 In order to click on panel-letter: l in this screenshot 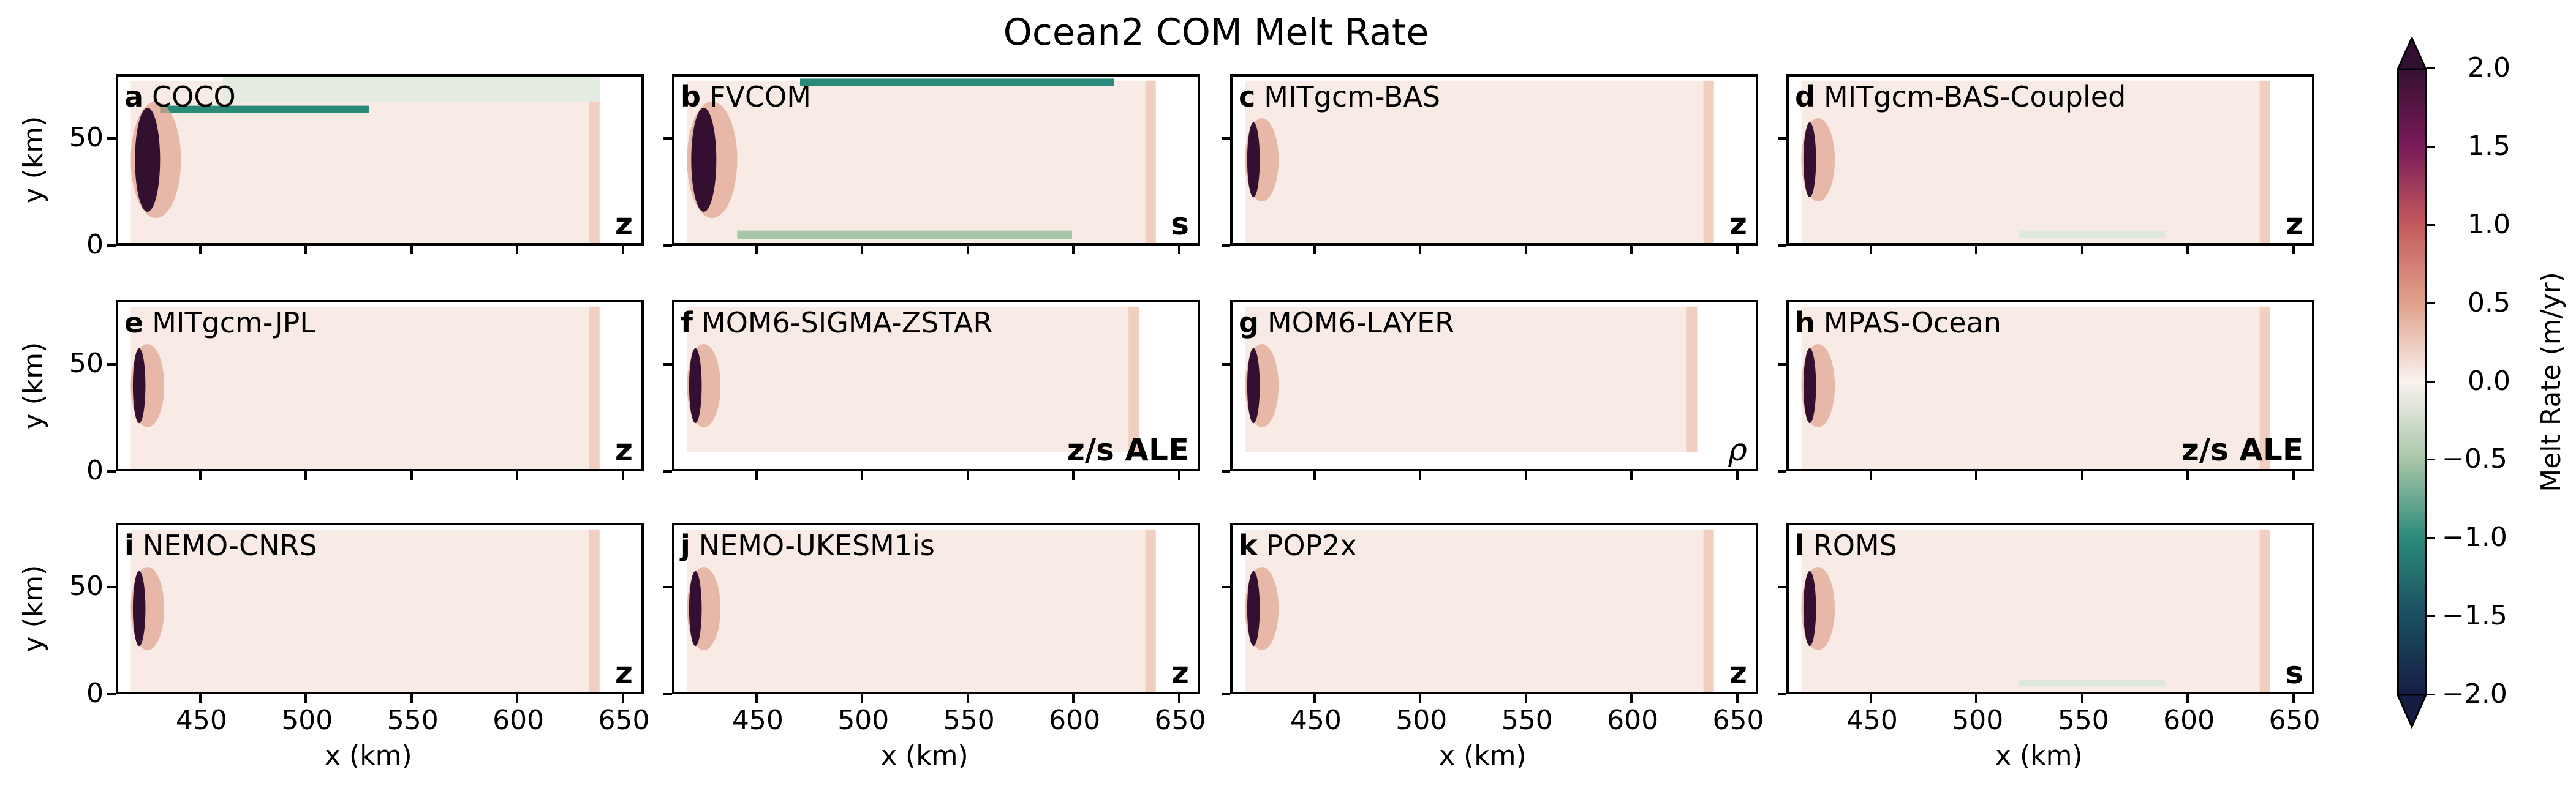, I will do `click(1800, 545)`.